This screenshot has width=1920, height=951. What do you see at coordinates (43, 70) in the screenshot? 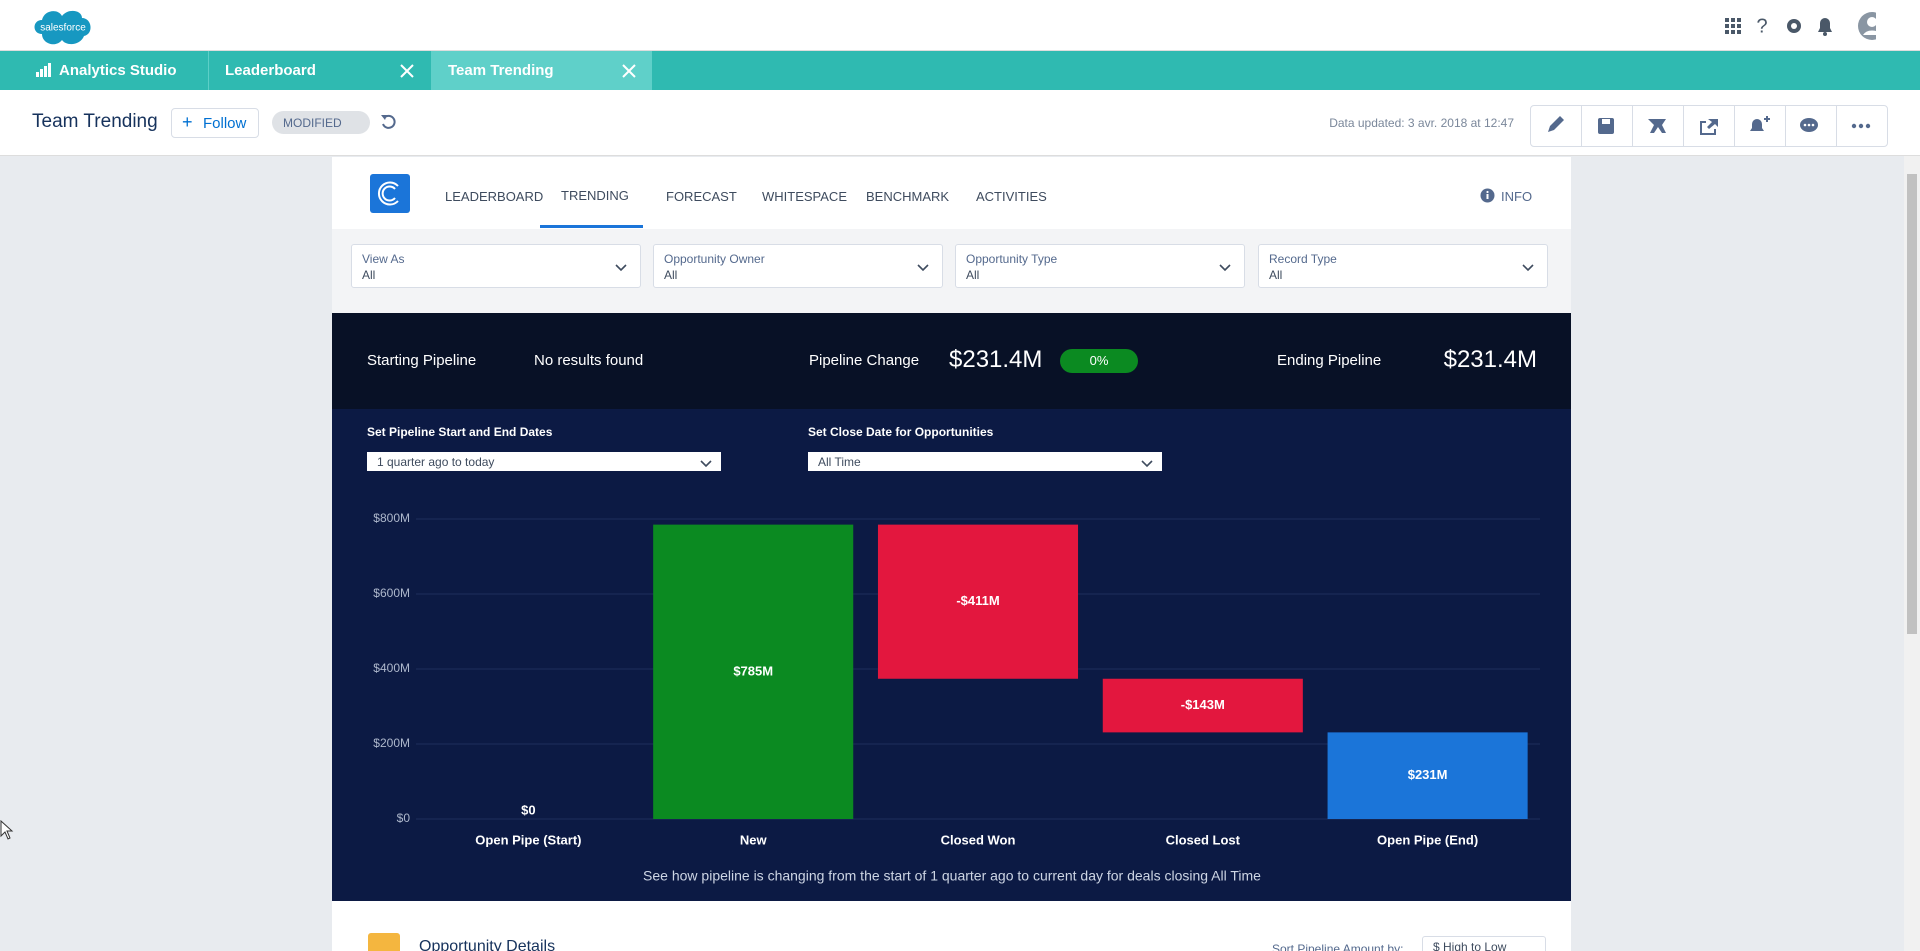
I see `tab-icon` at bounding box center [43, 70].